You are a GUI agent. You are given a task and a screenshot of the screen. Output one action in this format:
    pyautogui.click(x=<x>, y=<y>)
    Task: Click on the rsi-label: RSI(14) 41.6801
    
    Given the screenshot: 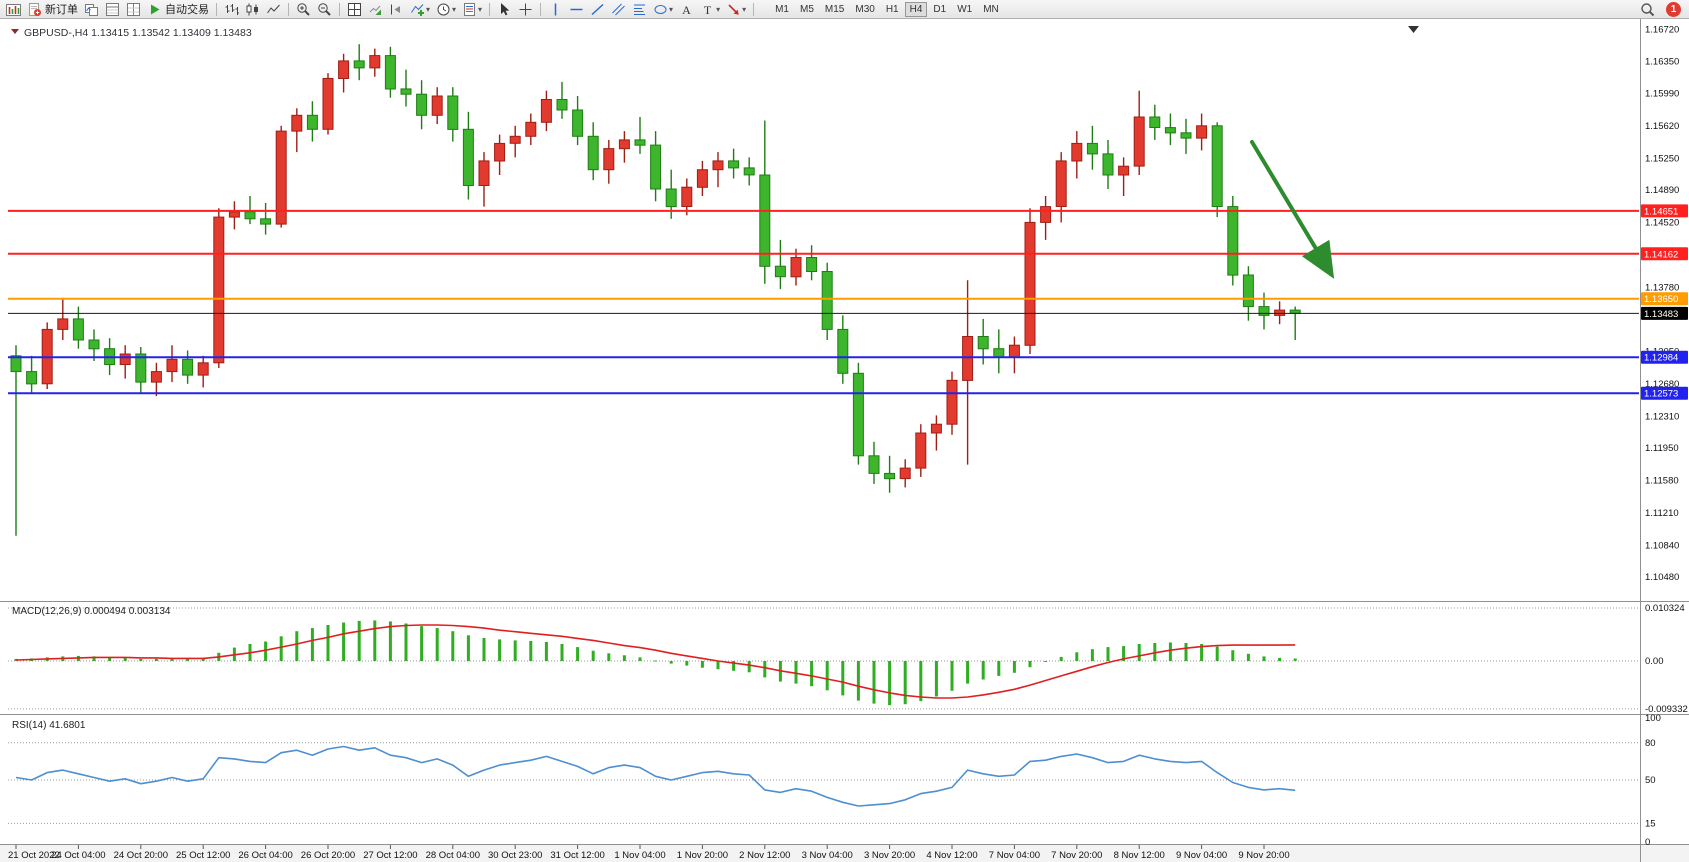 What is the action you would take?
    pyautogui.click(x=49, y=725)
    